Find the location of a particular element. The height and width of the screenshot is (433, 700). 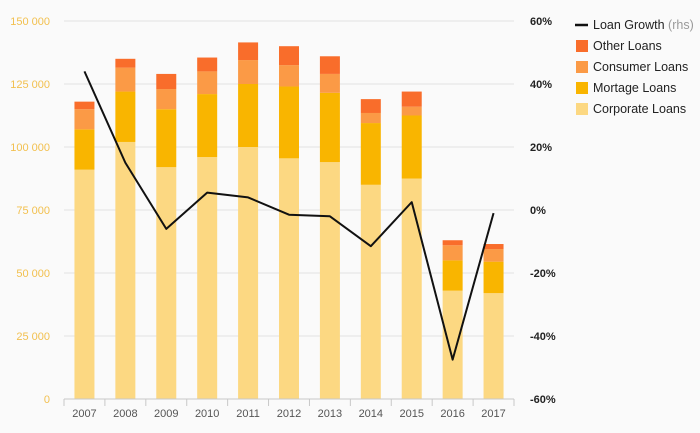

x-tick-label: 2009 is located at coordinates (166, 414).